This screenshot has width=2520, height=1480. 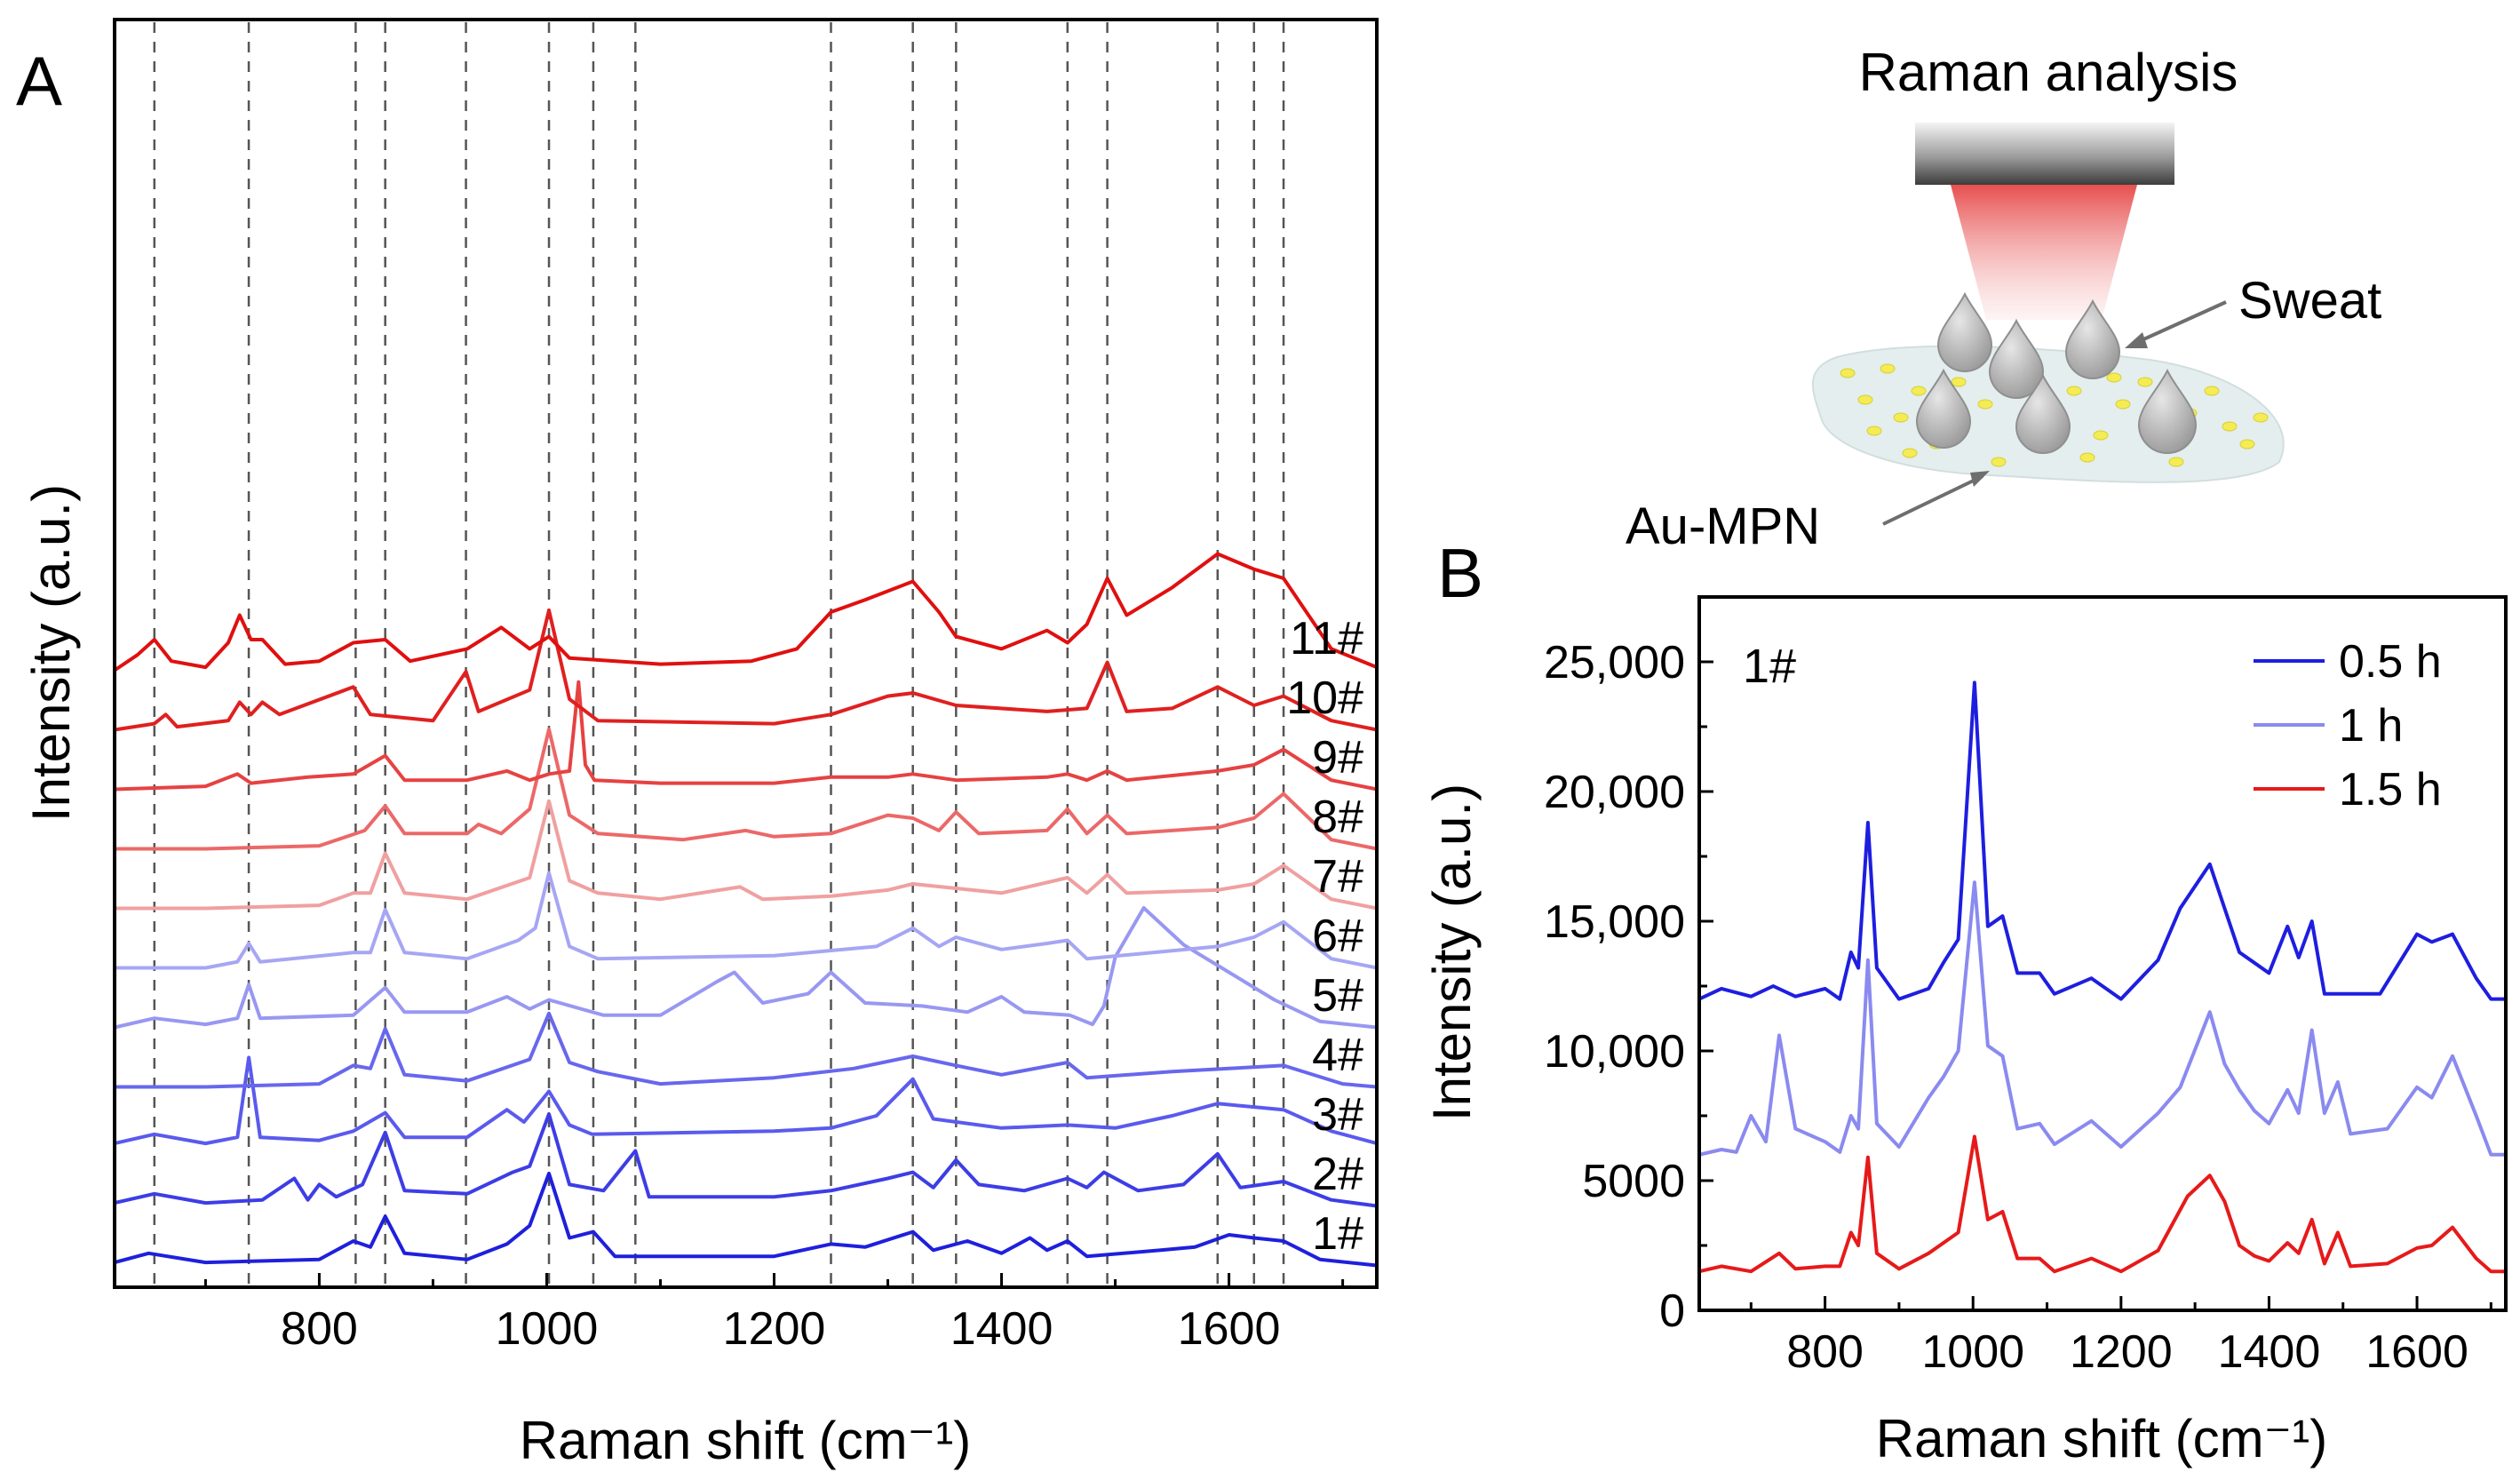 I want to click on series-label: 2#, so click(x=1337, y=1174).